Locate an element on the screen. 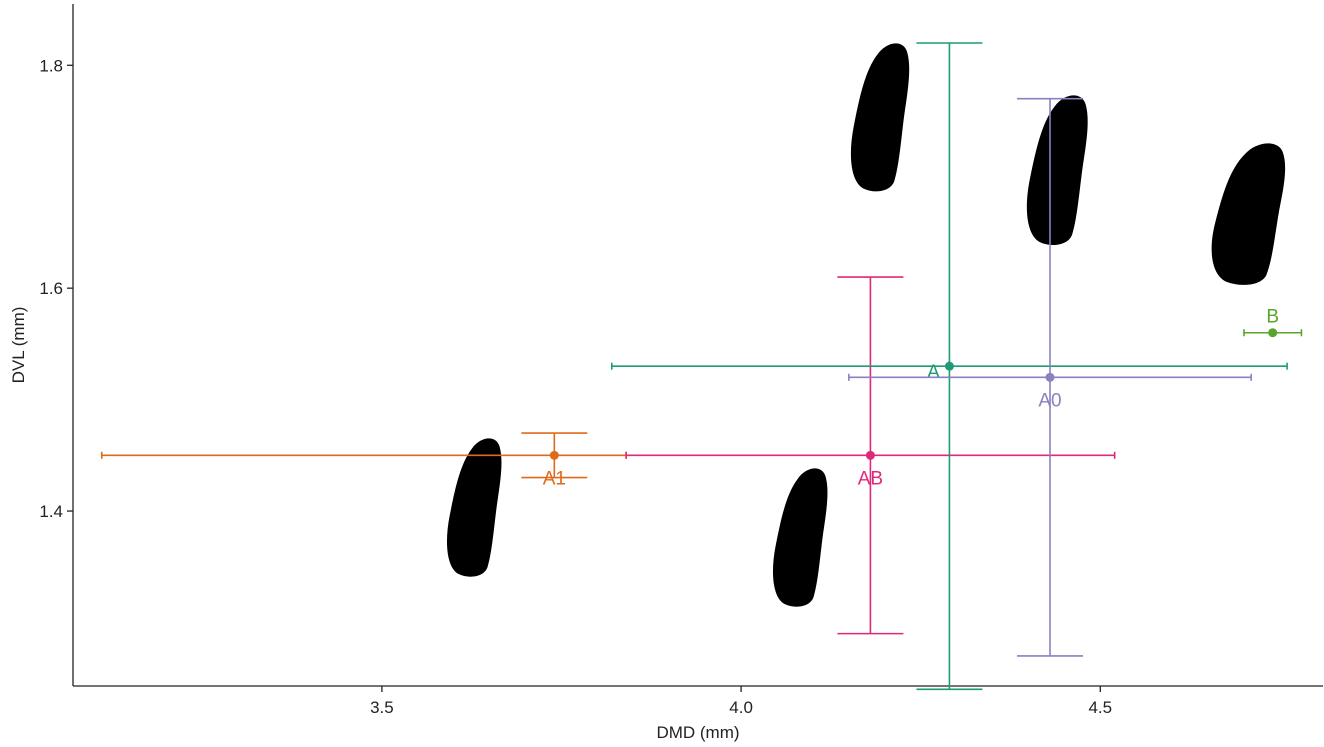 Image resolution: width=1324 pixels, height=747 pixels. point-label: A is located at coordinates (933, 372).